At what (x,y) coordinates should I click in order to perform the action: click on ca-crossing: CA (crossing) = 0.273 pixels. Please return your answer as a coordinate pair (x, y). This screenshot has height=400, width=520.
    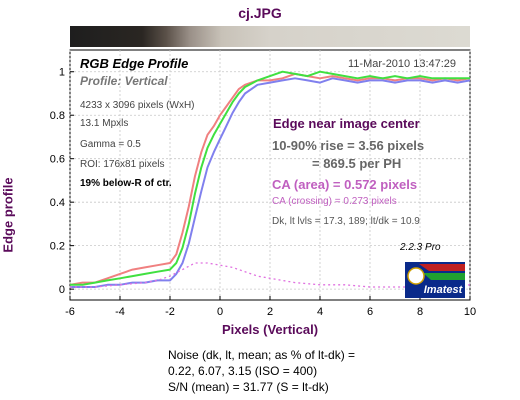
    Looking at the image, I should click on (334, 201).